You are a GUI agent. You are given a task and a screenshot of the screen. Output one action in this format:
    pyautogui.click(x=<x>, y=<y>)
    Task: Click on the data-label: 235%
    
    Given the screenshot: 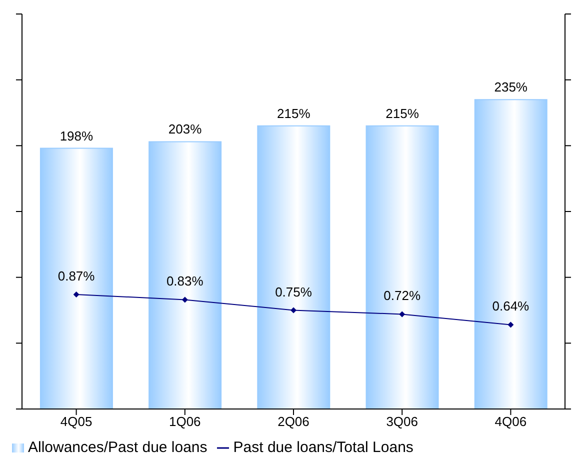 What is the action you would take?
    pyautogui.click(x=511, y=87)
    